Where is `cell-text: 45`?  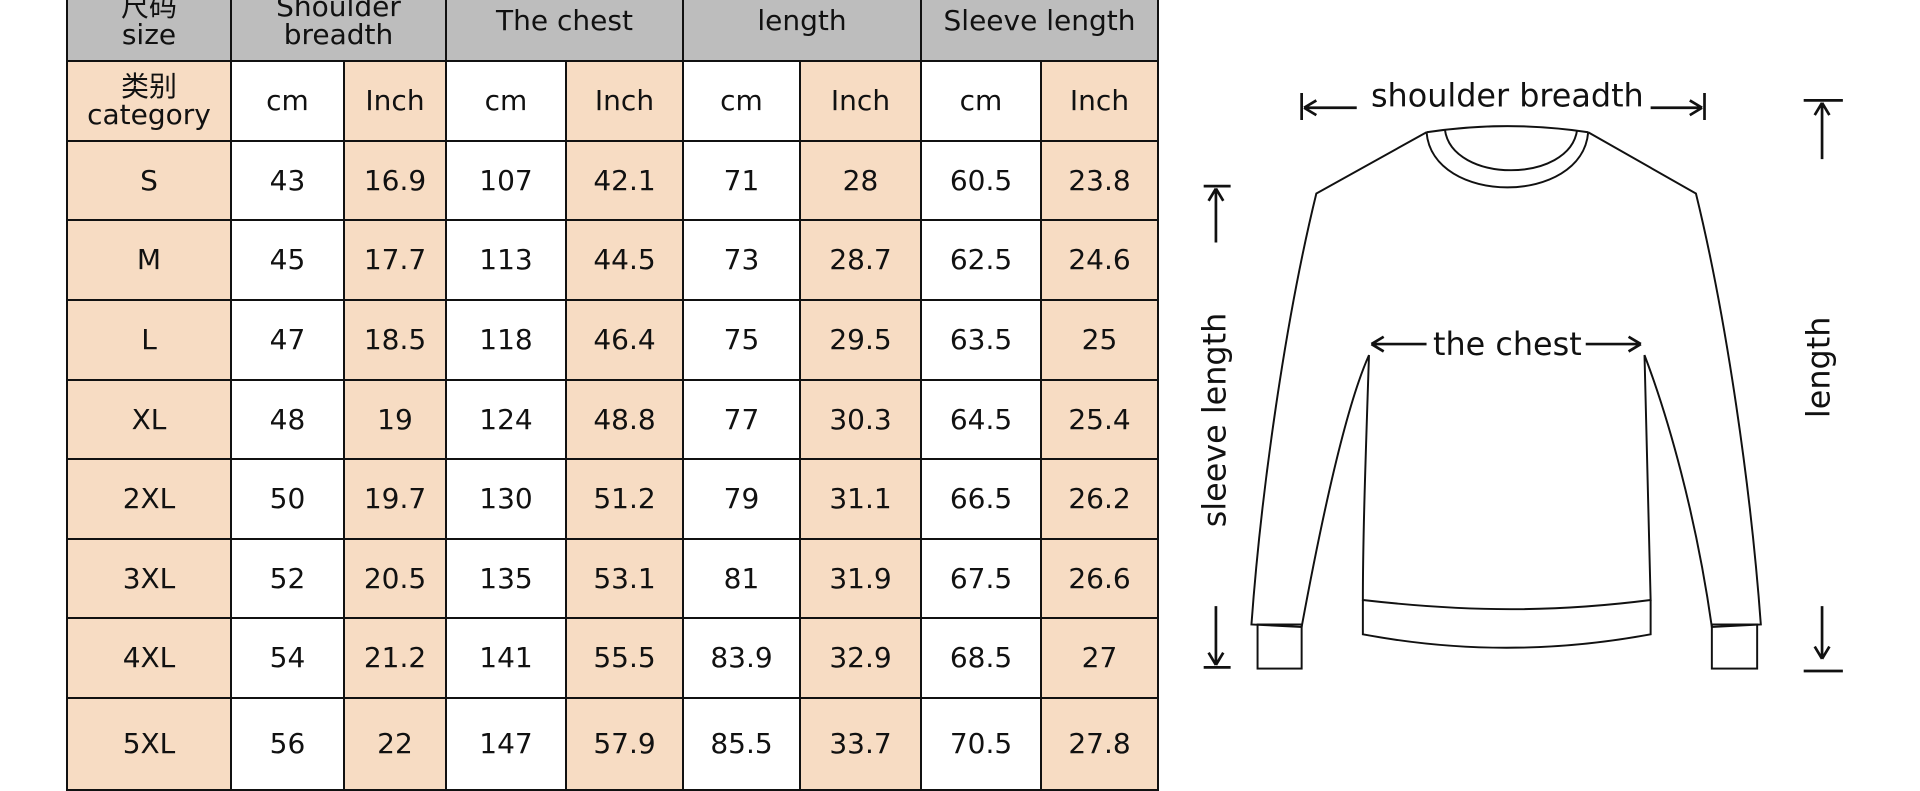
cell-text: 45 is located at coordinates (287, 259).